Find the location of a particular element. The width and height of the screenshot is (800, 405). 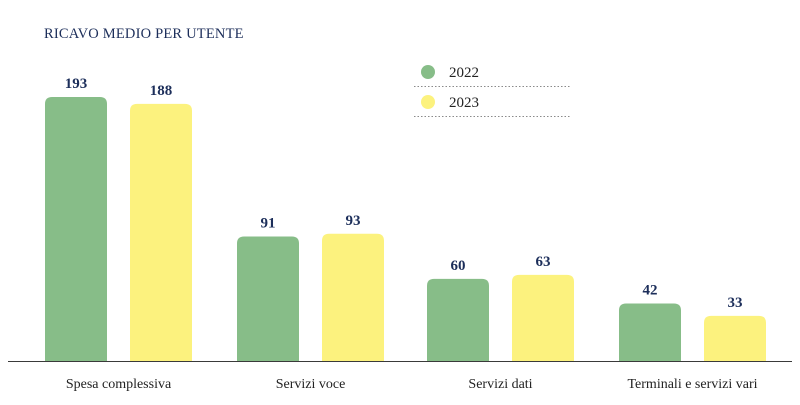

value-label-servizi-dati-2022: 60 is located at coordinates (458, 266).